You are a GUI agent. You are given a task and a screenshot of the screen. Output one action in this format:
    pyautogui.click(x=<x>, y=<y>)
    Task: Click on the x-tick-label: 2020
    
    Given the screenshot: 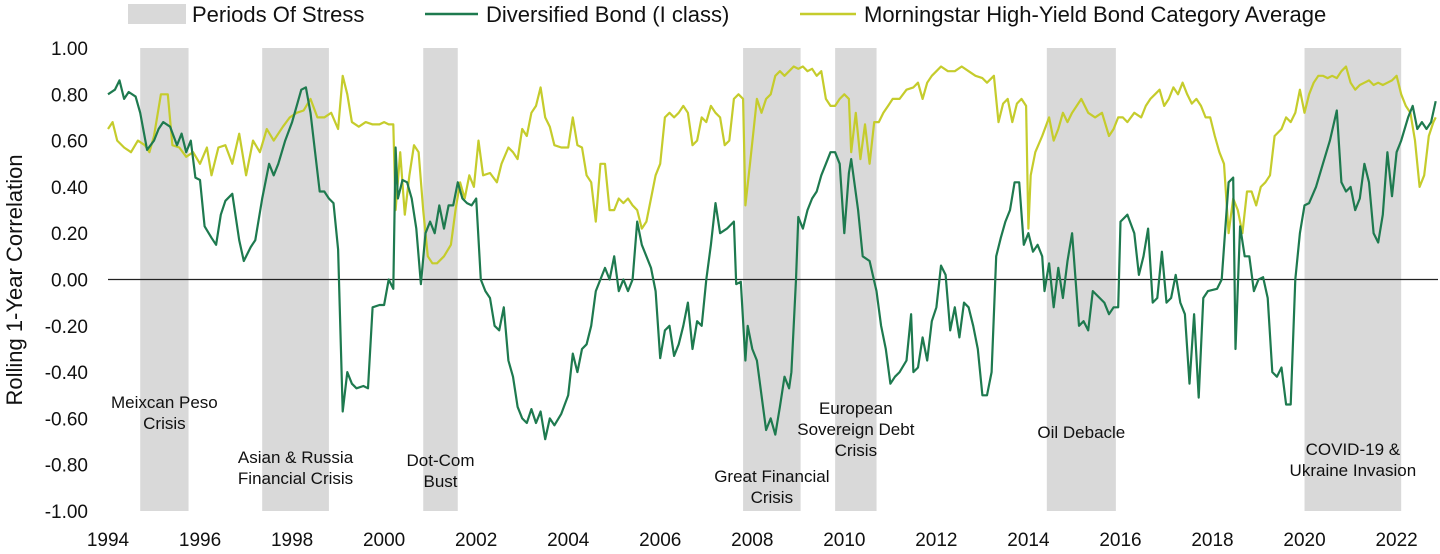 What is the action you would take?
    pyautogui.click(x=1304, y=540)
    